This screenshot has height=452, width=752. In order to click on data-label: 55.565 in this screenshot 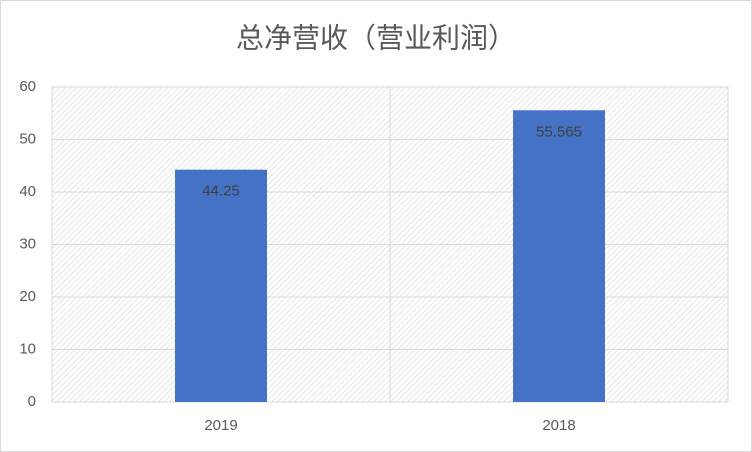, I will do `click(559, 131)`.